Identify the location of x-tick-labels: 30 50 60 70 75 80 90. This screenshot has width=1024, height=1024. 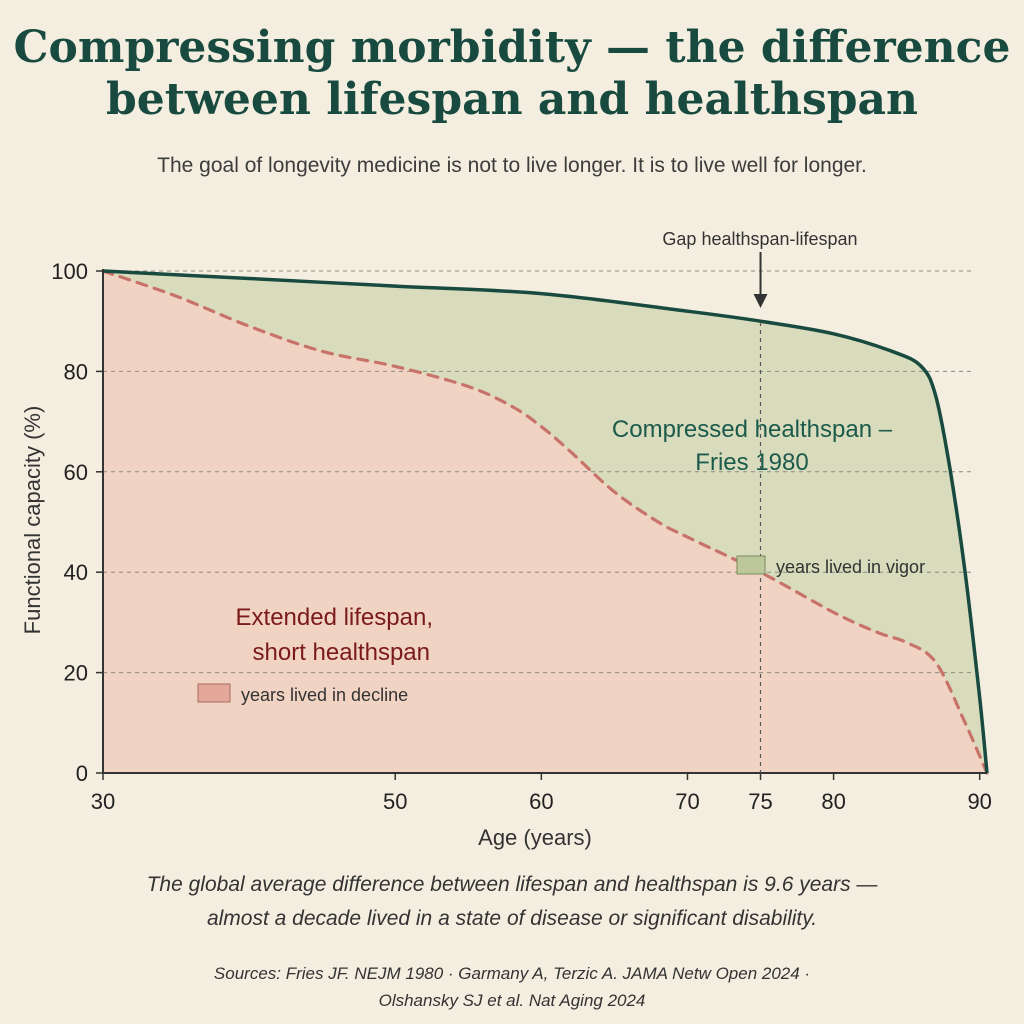
(541, 801).